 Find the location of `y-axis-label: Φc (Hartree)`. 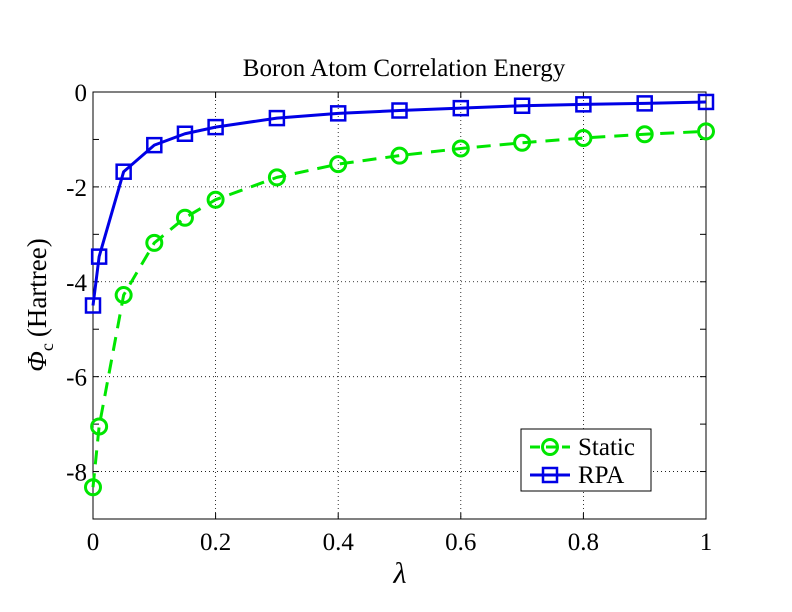

y-axis-label: Φc (Hartree) is located at coordinates (39, 304).